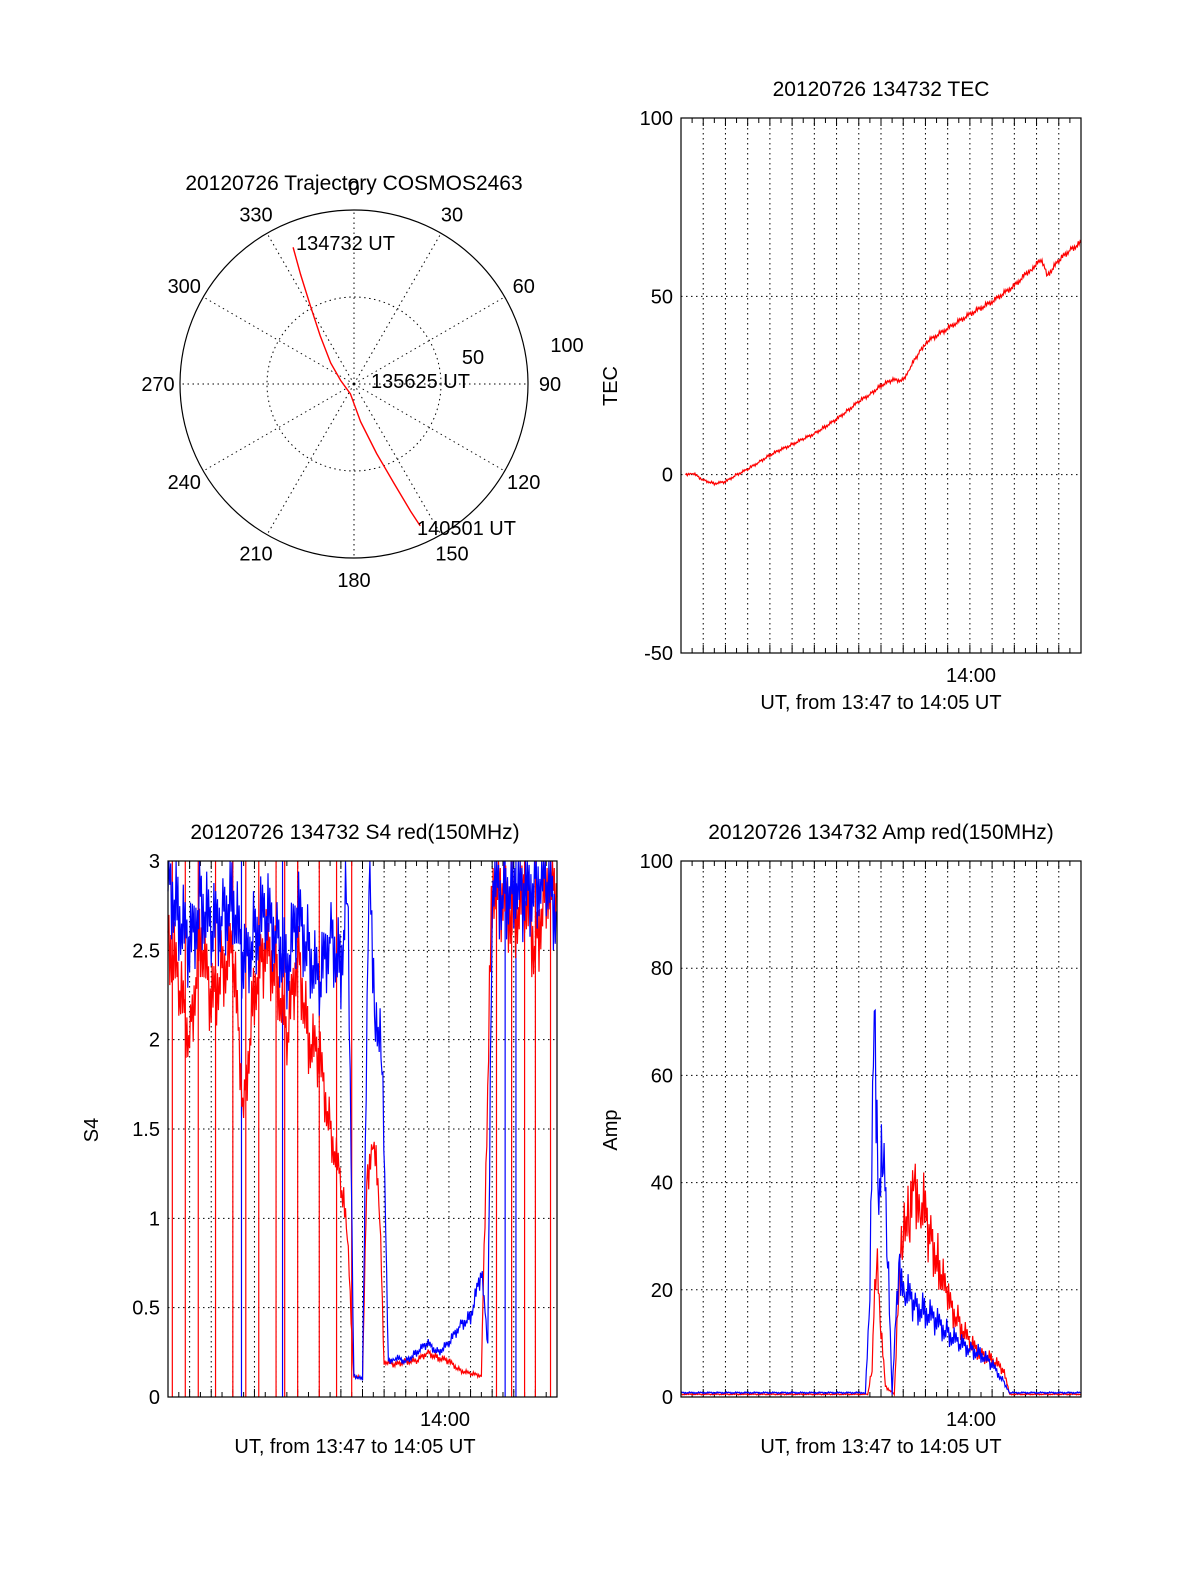 This screenshot has height=1575, width=1200. What do you see at coordinates (184, 287) in the screenshot?
I see `azimuth-label-300: 300` at bounding box center [184, 287].